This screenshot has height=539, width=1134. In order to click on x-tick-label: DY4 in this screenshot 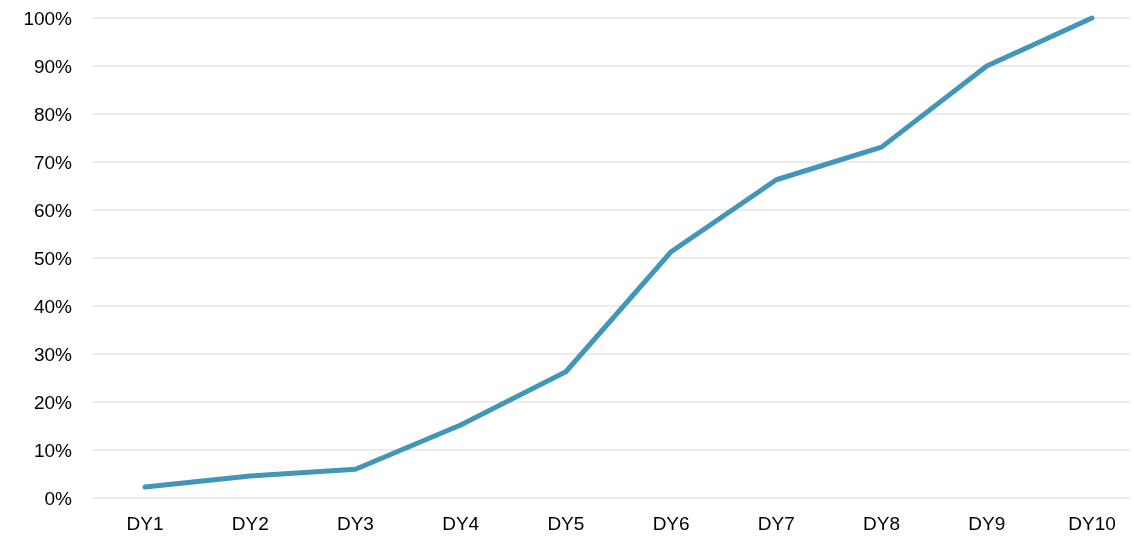, I will do `click(461, 523)`.